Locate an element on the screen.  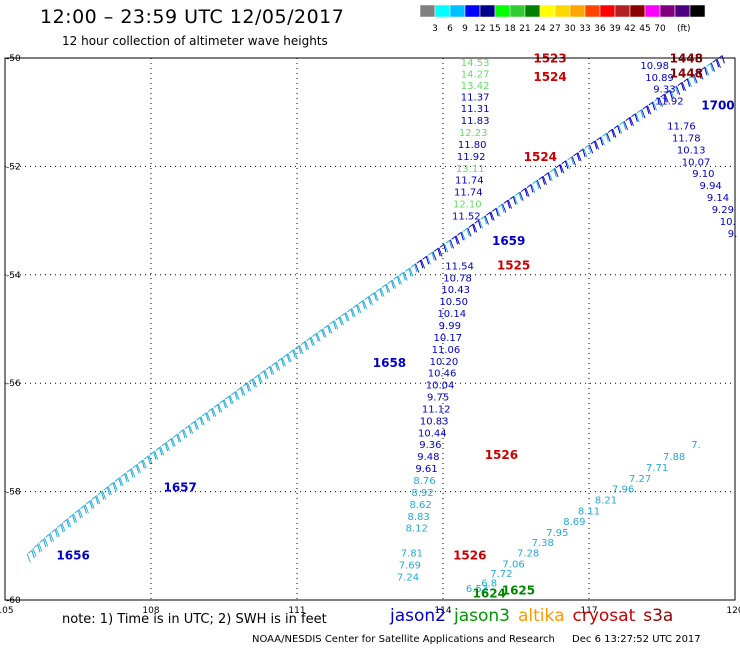
color-scale-label: 12 is located at coordinates (479, 29).